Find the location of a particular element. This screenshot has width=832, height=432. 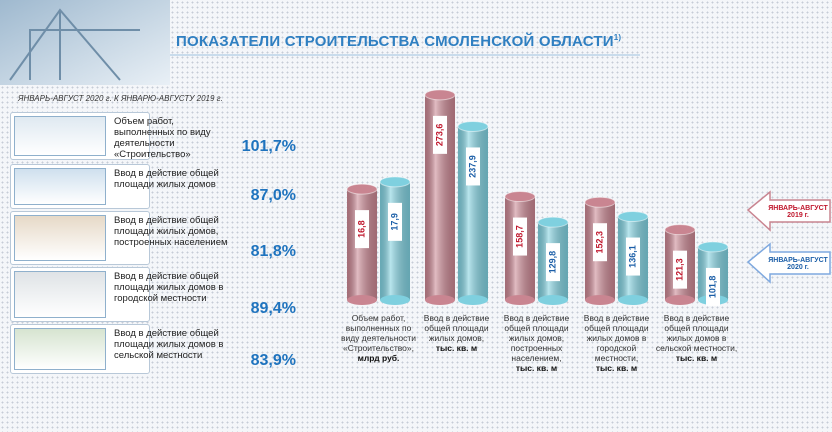

value-label: 101,8 is located at coordinates (712, 287).